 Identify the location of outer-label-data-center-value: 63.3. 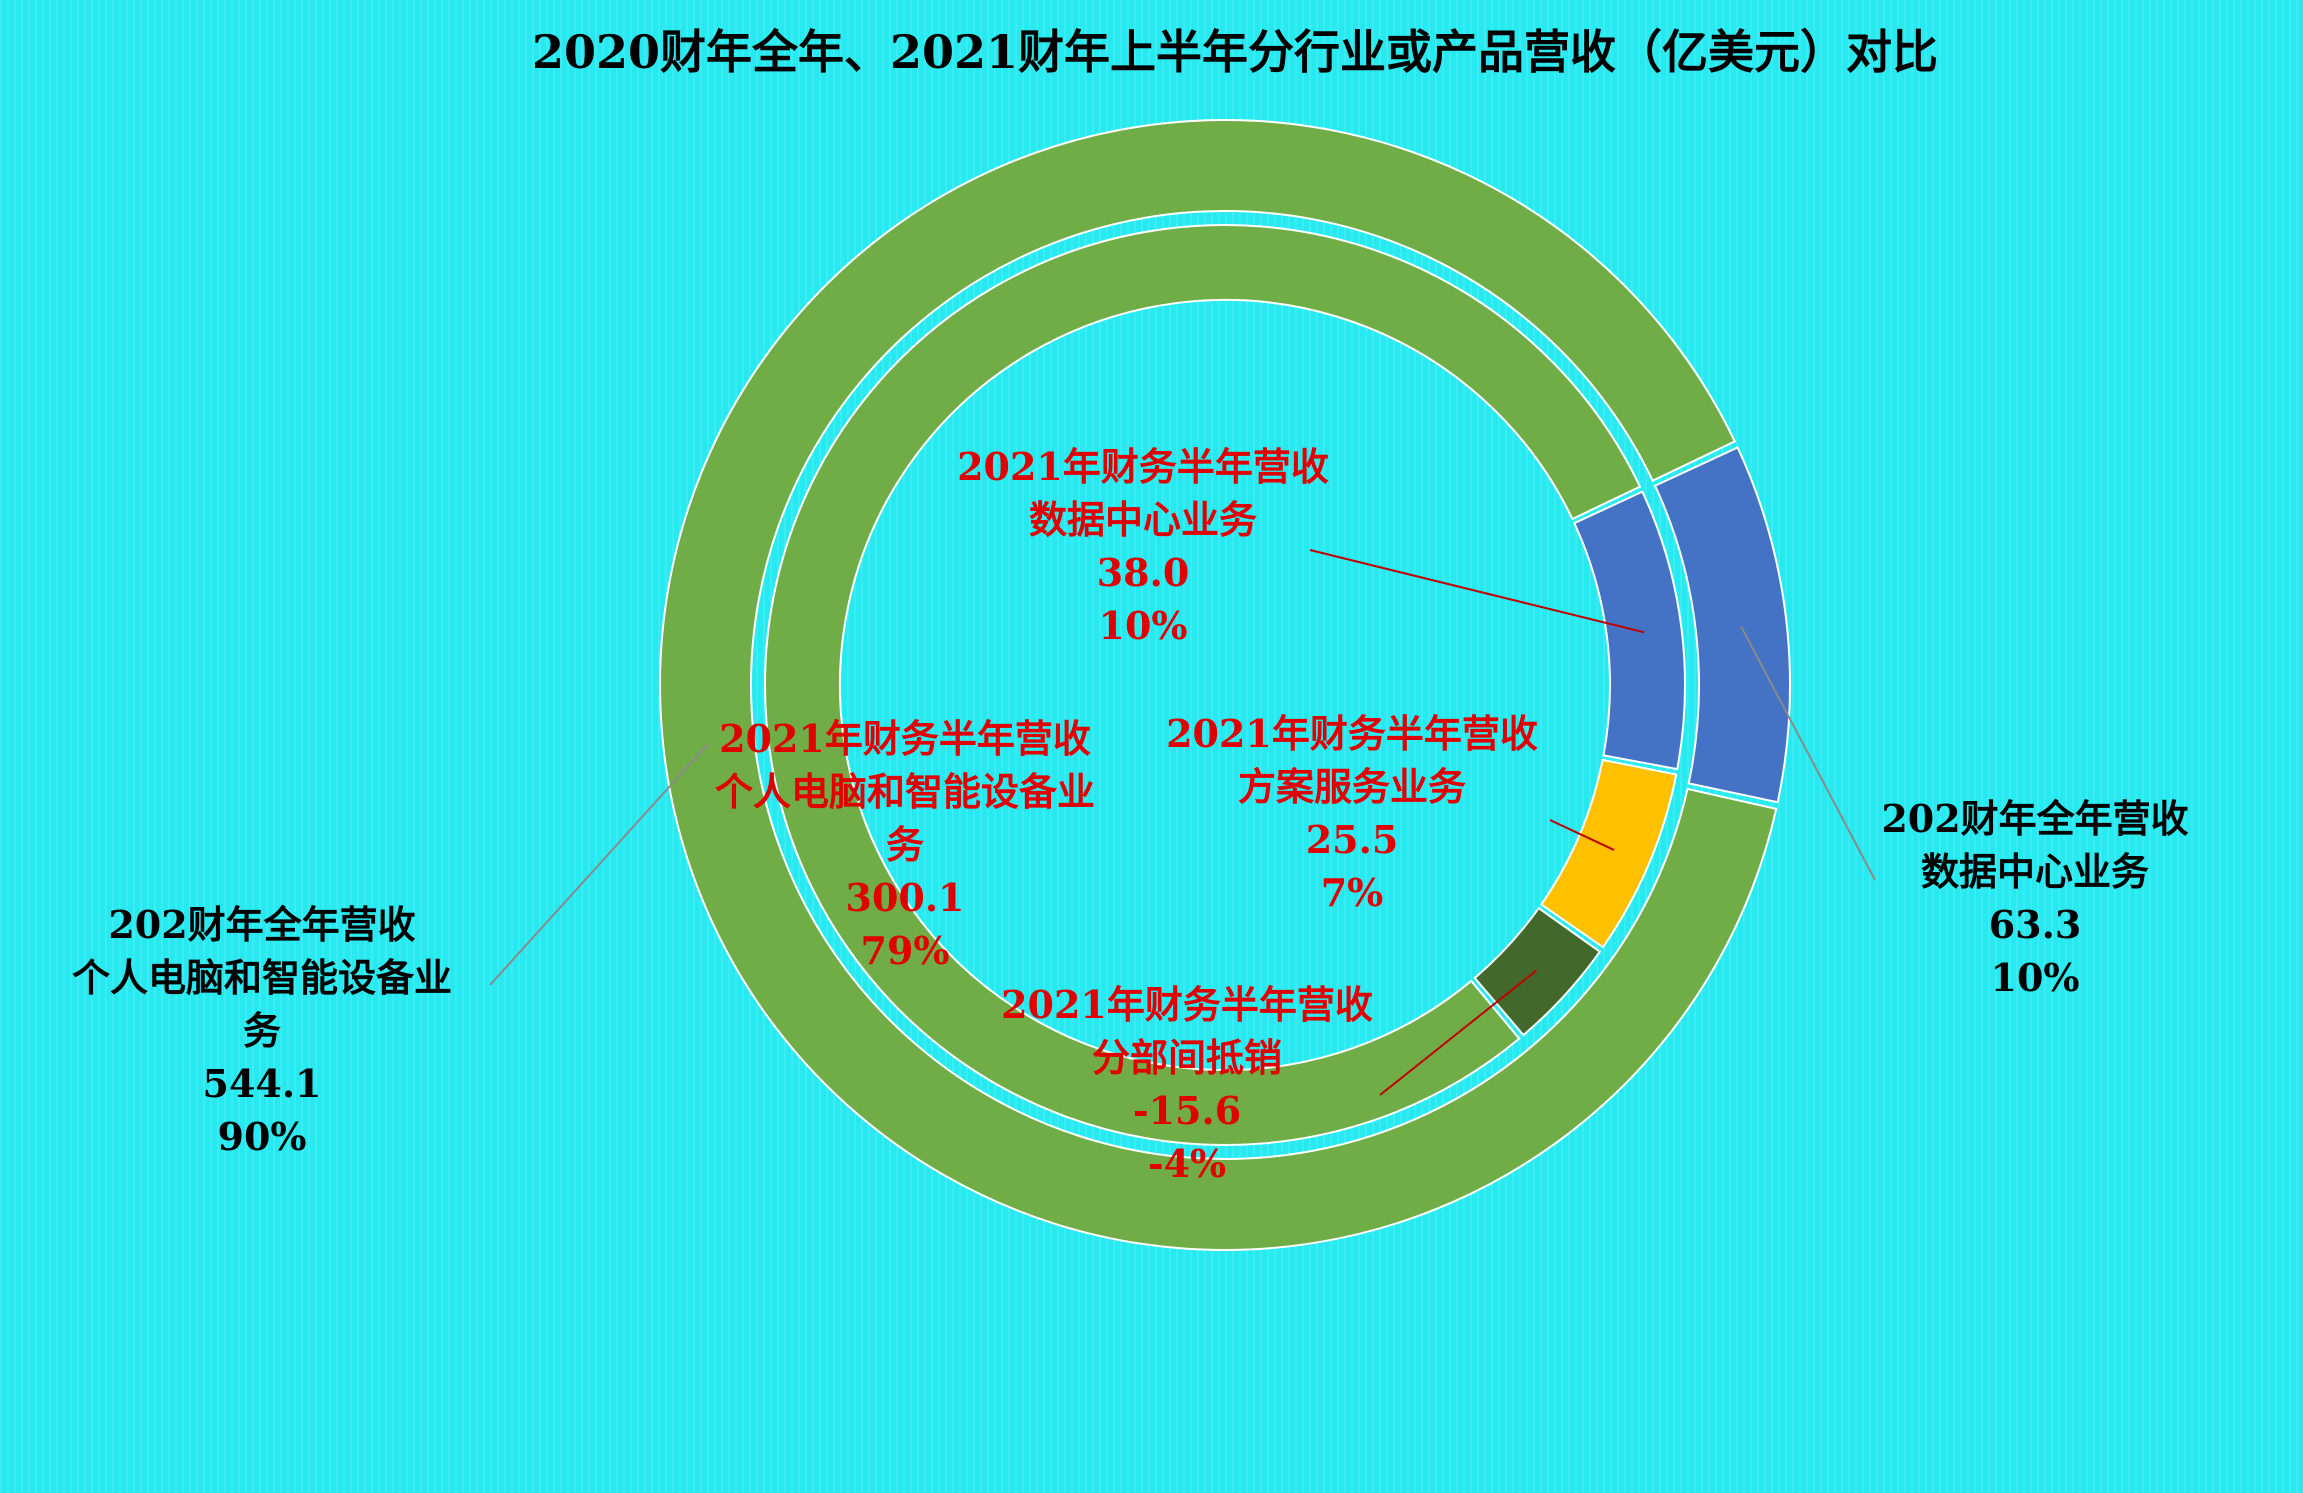
(2035, 924).